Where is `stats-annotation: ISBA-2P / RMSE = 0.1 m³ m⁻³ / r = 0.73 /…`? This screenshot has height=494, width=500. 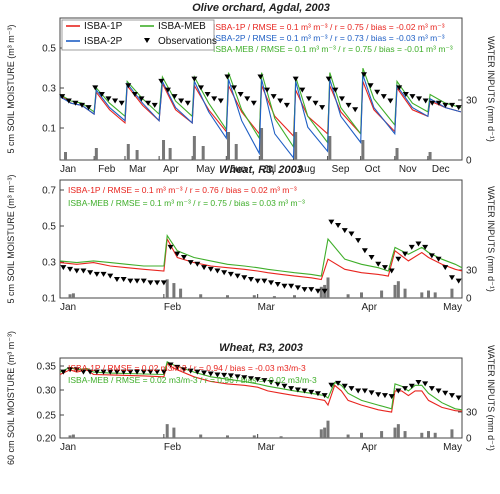 stats-annotation: ISBA-2P / RMSE = 0.1 m³ m⁻³ / r = 0.73 /… is located at coordinates (329, 38).